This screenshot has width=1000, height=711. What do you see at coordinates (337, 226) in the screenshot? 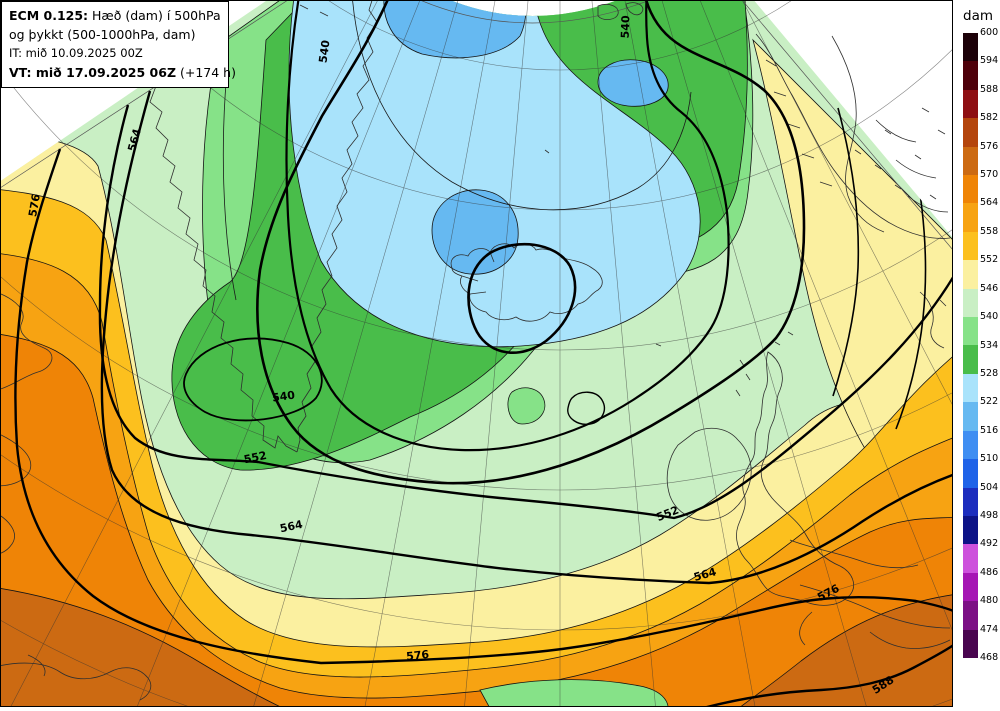
I see `coastline-greenland-east` at bounding box center [337, 226].